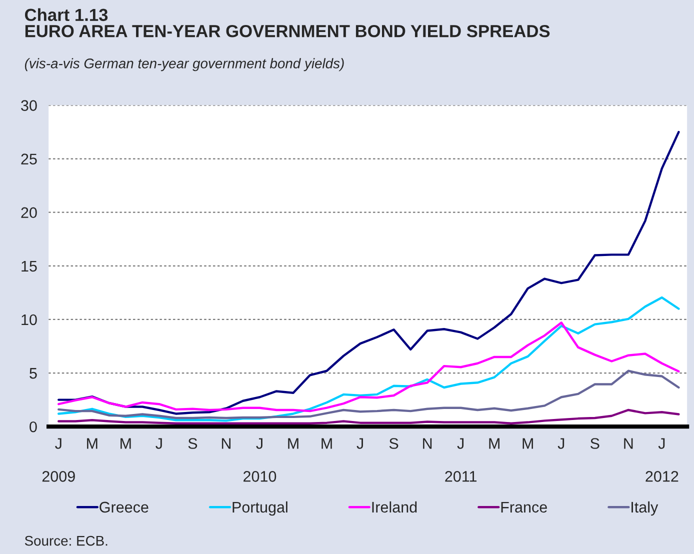 Image resolution: width=694 pixels, height=554 pixels. Describe the element at coordinates (29, 266) in the screenshot. I see `y-tick-label: 15` at that location.